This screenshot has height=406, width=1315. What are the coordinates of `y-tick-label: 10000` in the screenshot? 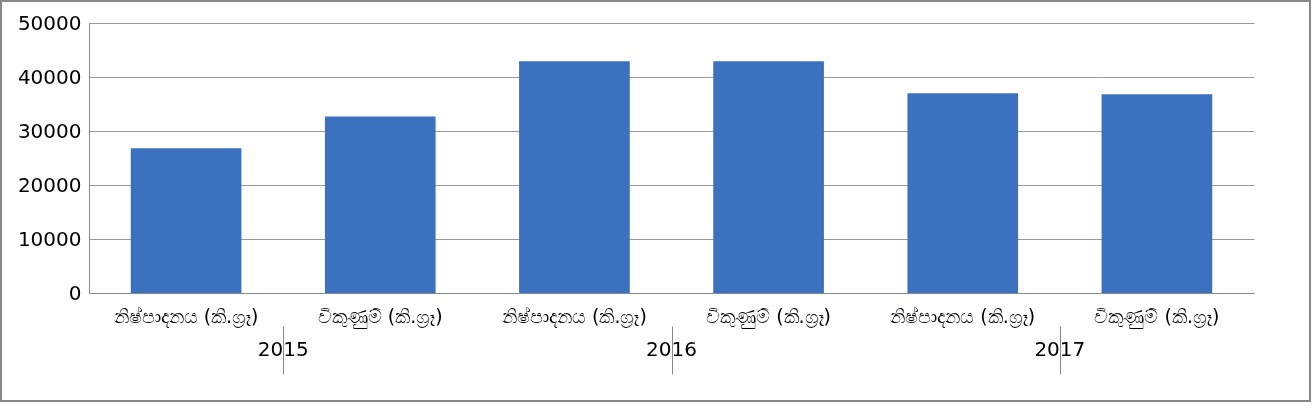 It's located at (49, 238).